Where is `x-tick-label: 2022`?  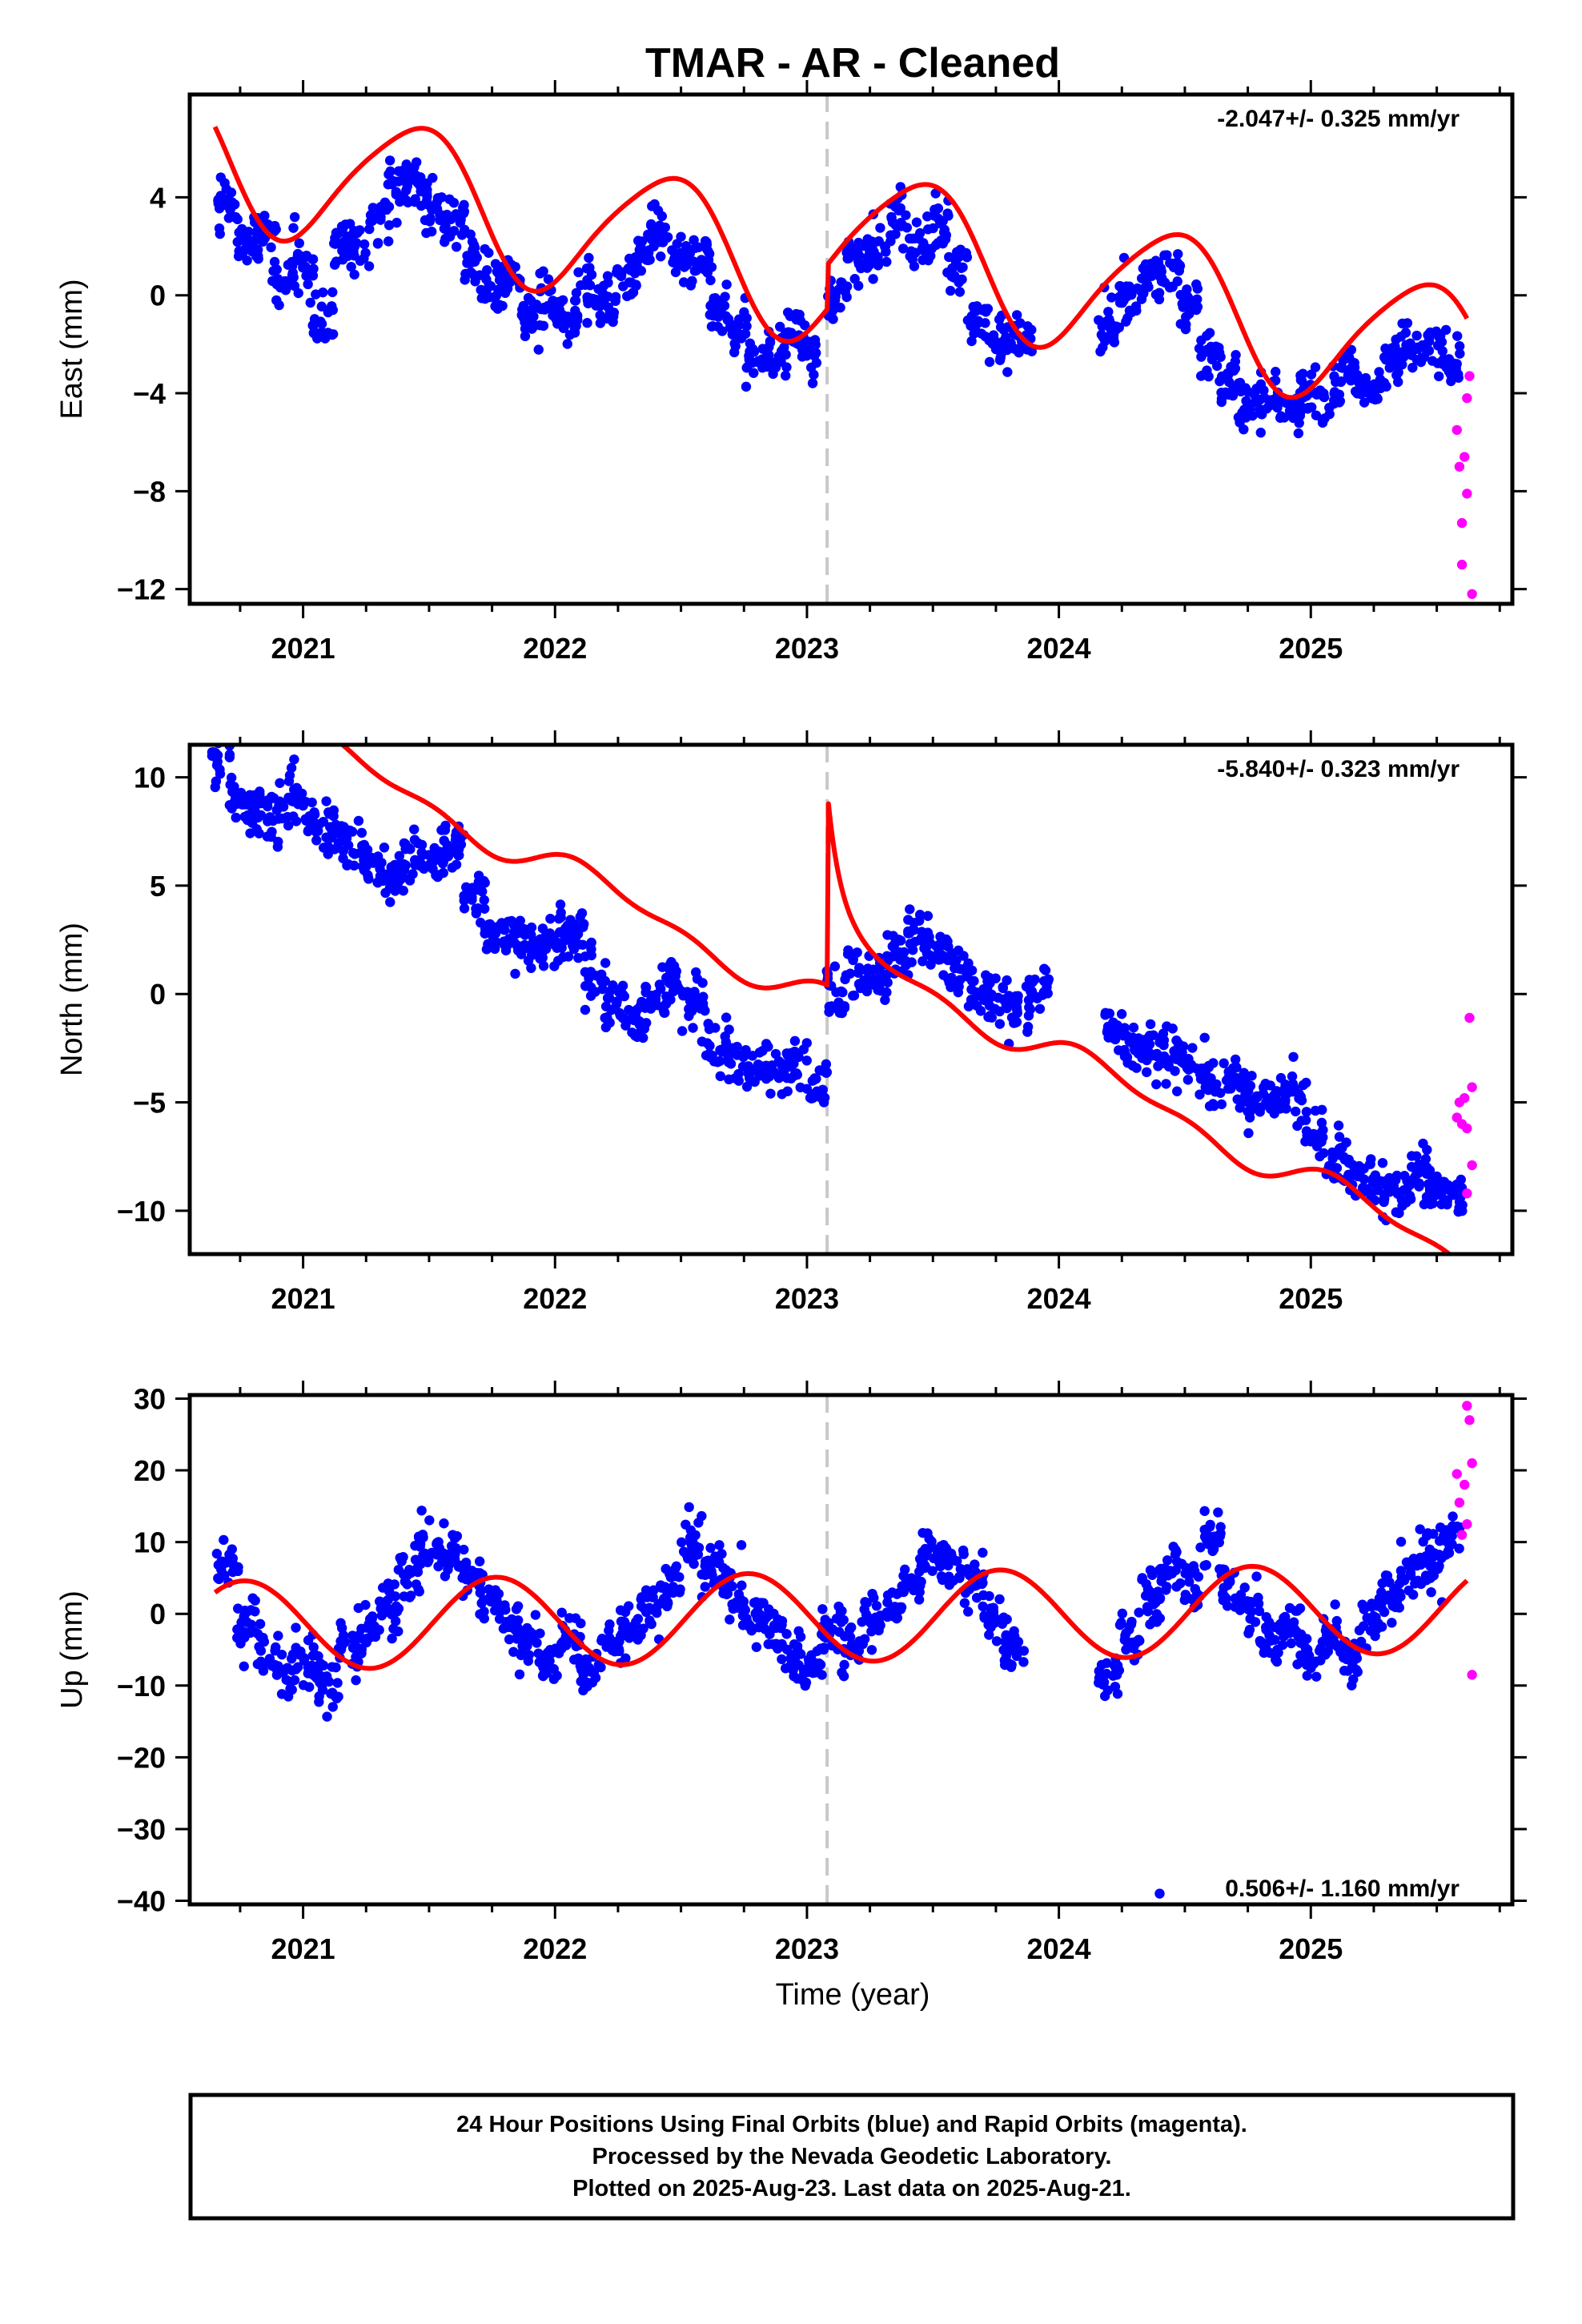
x-tick-label: 2022 is located at coordinates (555, 648).